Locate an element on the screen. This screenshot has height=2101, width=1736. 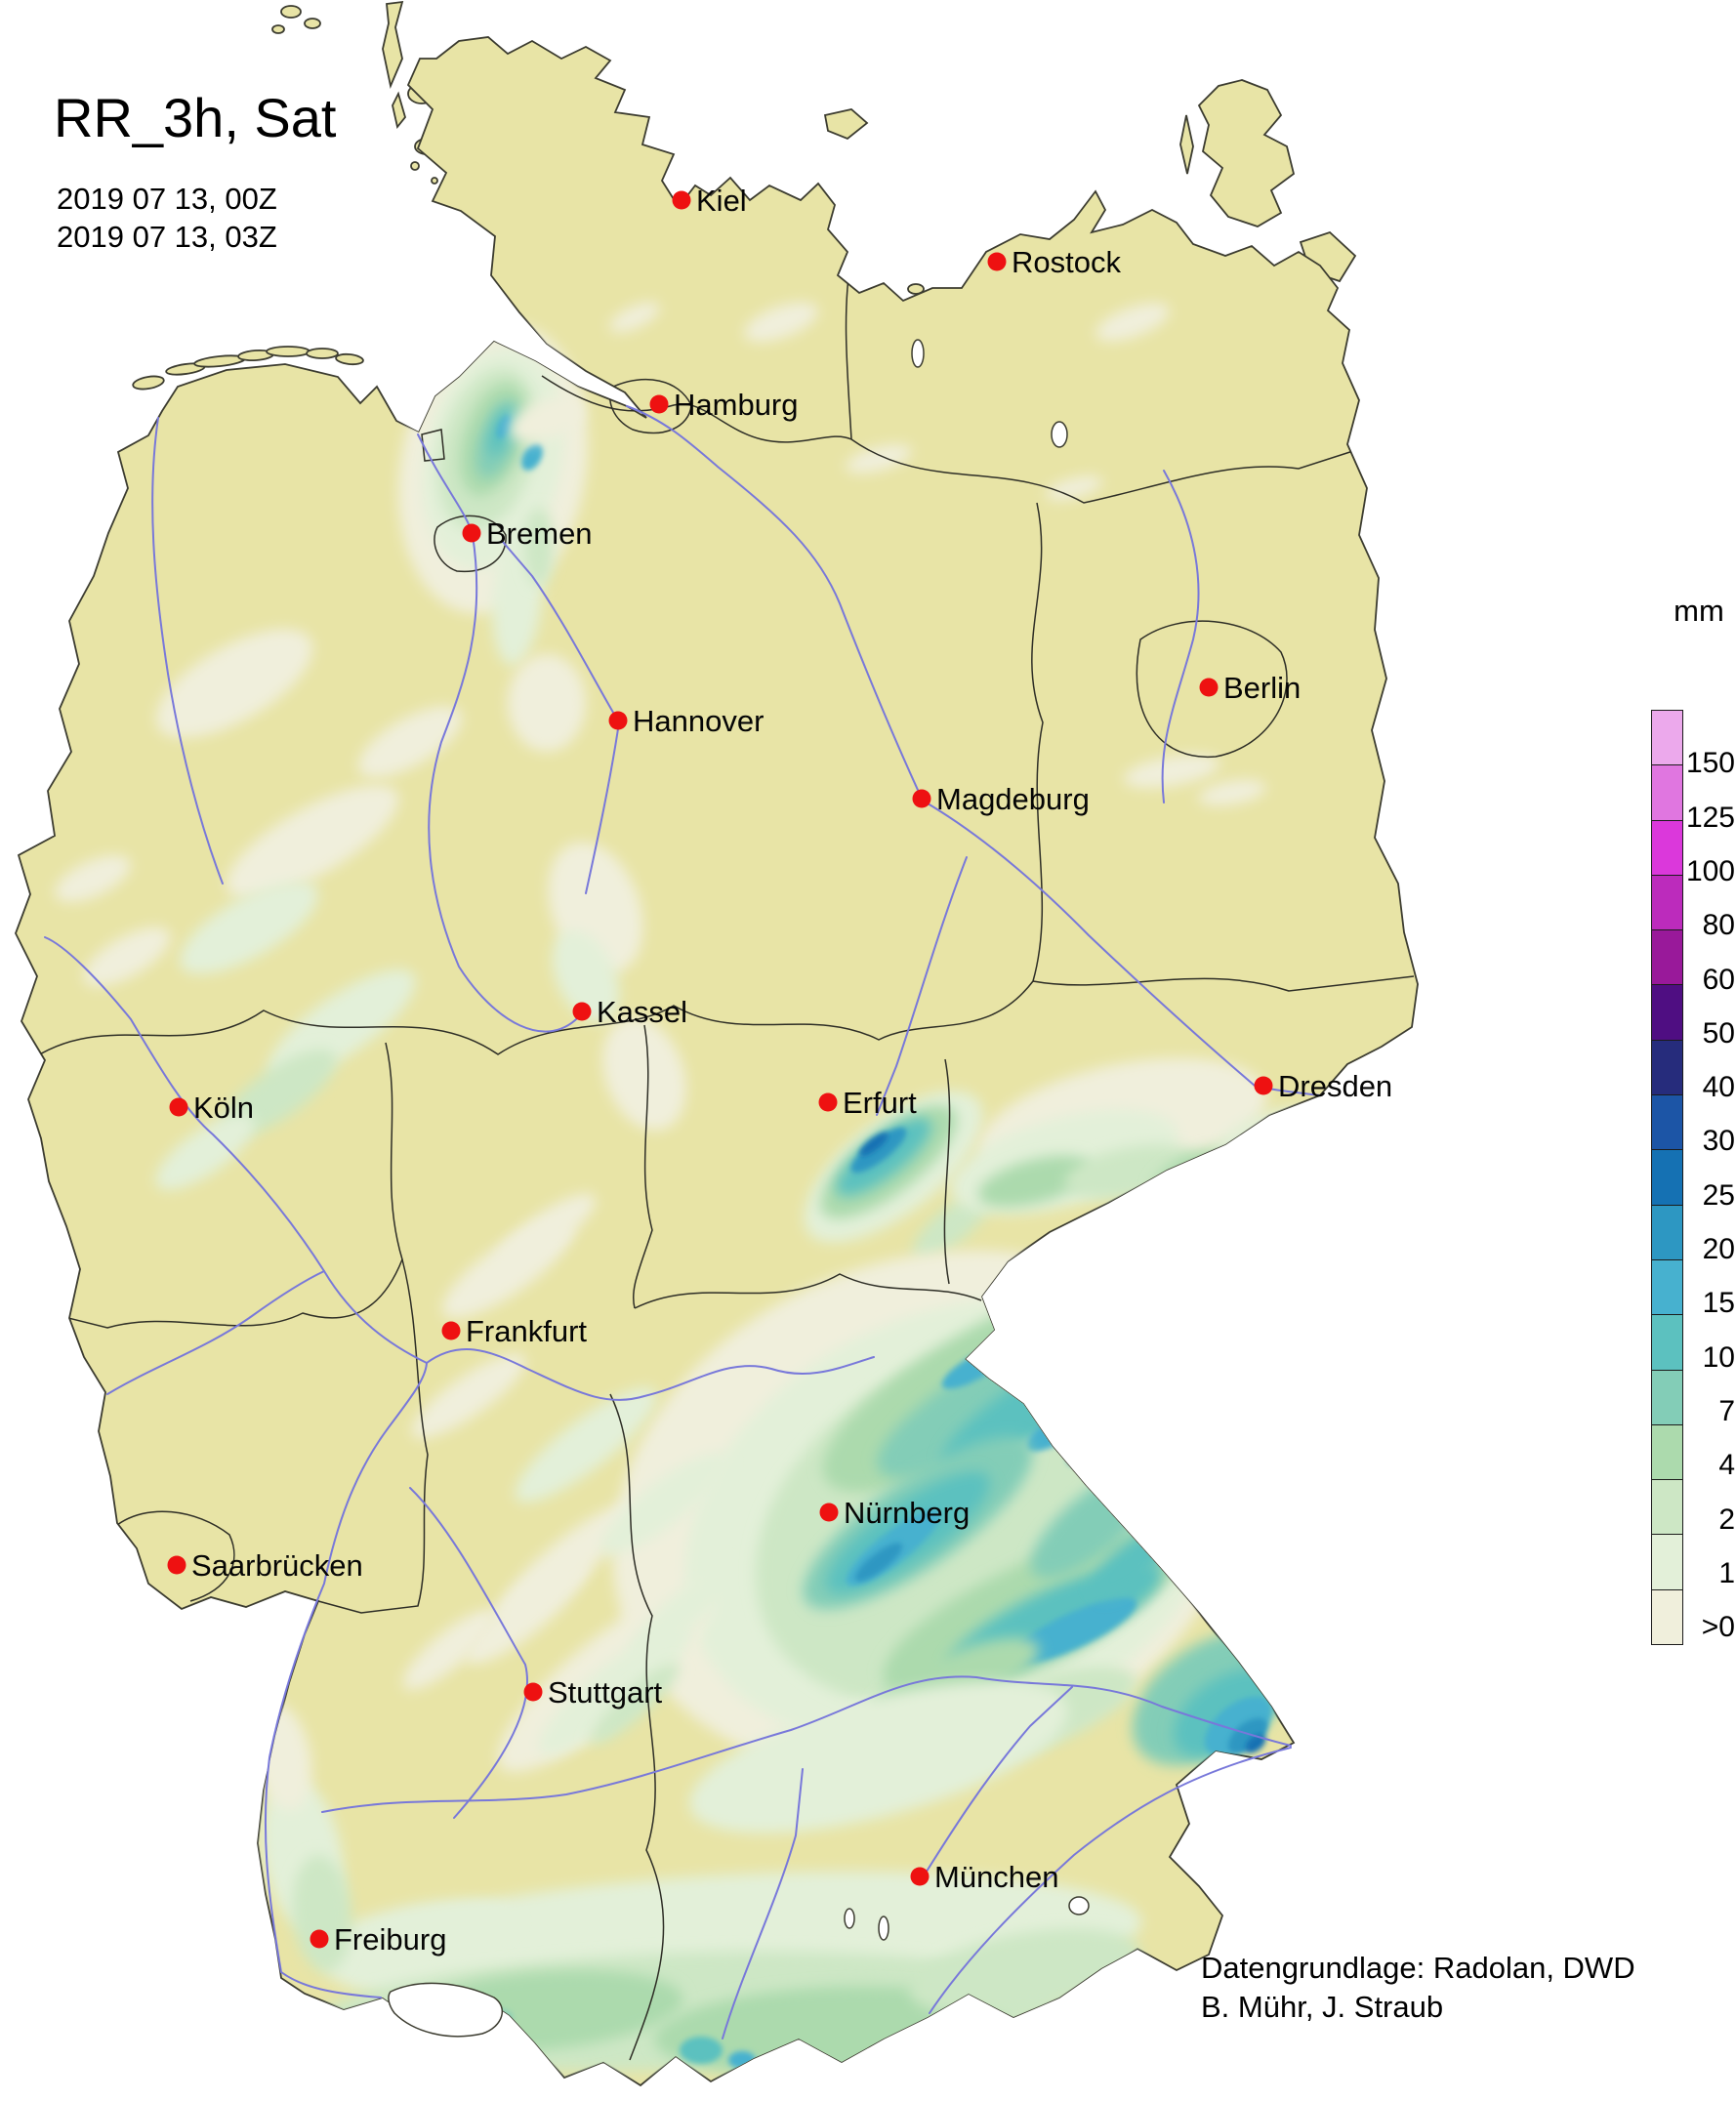
lake-mueritz is located at coordinates (1059, 434).